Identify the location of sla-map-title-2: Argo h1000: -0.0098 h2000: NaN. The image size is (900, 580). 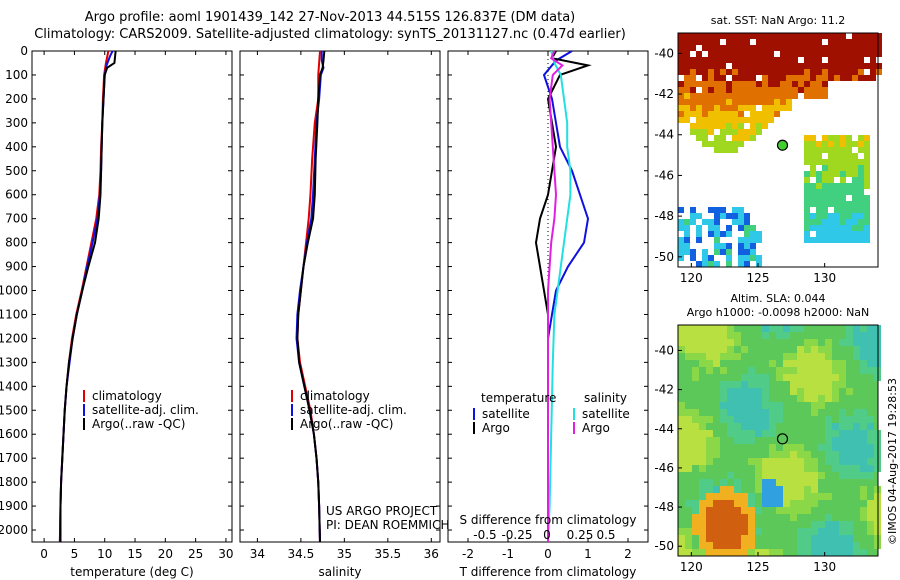
(778, 312).